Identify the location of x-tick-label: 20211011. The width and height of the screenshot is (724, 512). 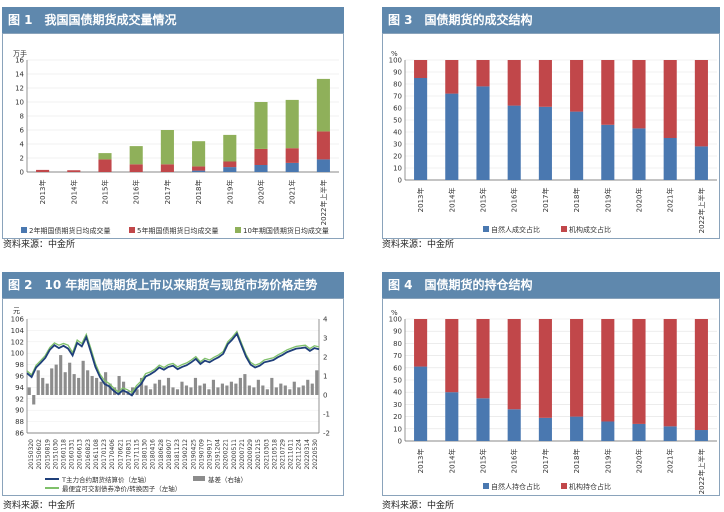
(291, 454).